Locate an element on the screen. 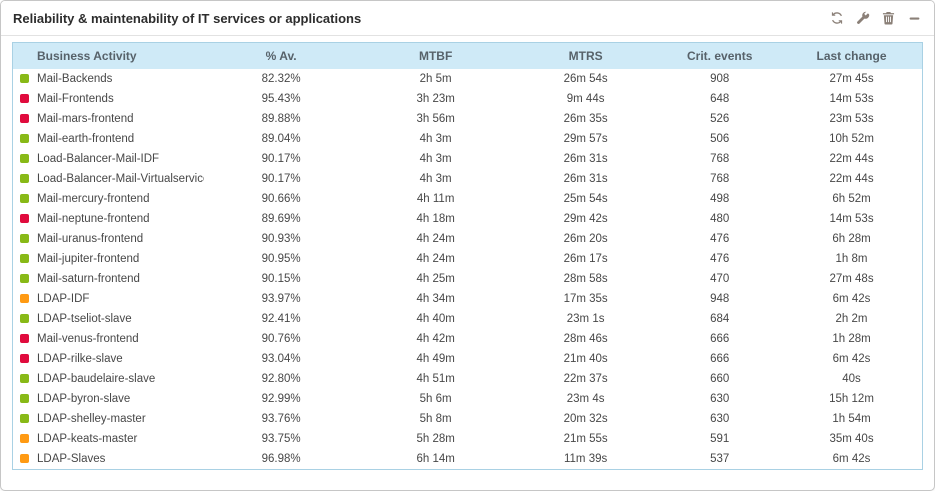 The width and height of the screenshot is (935, 491). cell-availability: 93.75% is located at coordinates (281, 439).